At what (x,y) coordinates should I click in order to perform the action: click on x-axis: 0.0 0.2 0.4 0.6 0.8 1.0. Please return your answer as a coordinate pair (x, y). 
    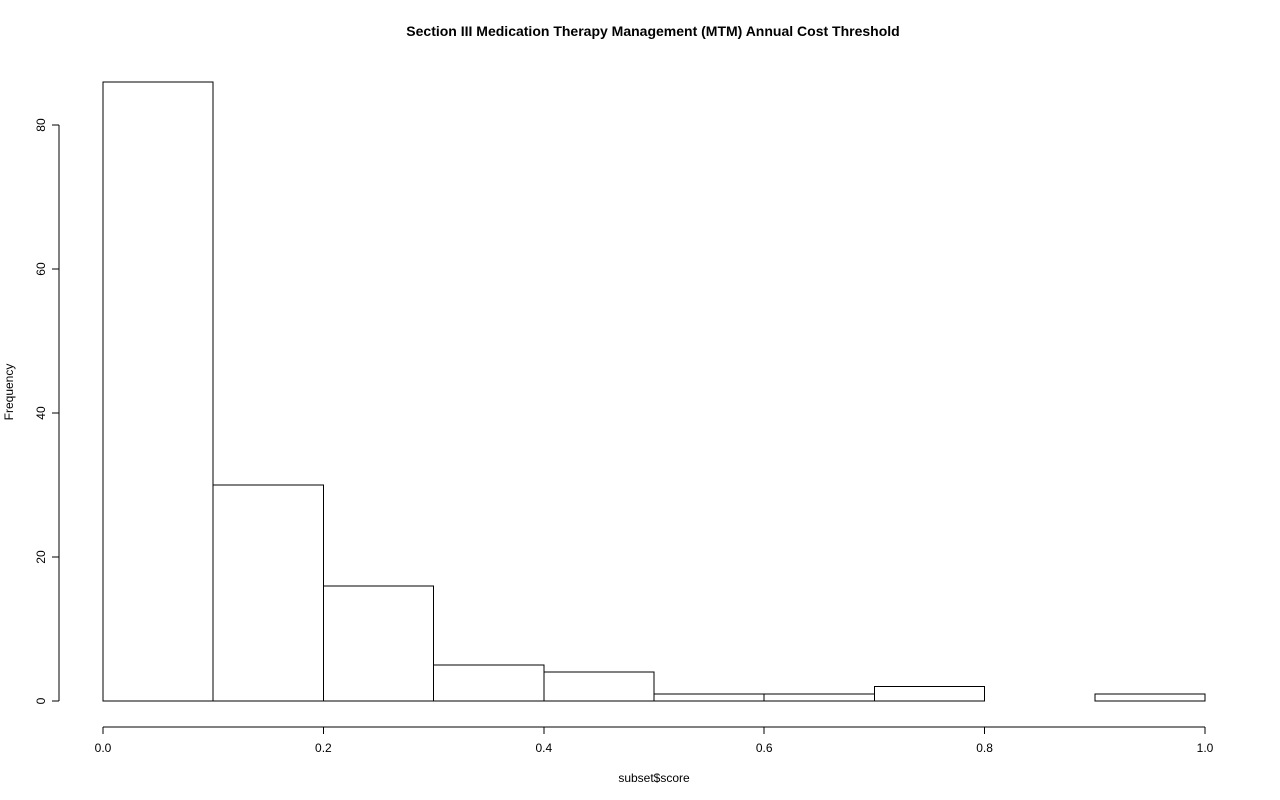
    Looking at the image, I should click on (654, 740).